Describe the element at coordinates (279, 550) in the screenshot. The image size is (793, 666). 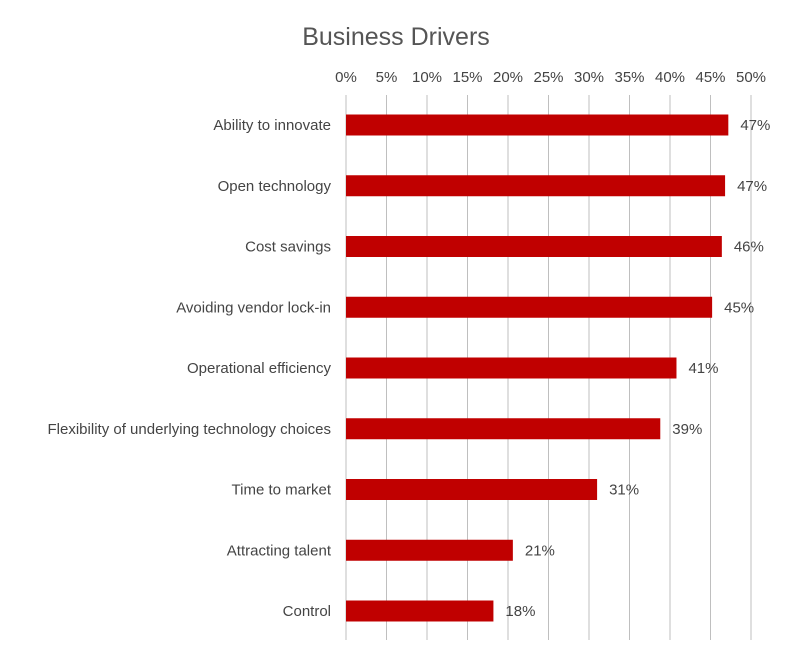
I see `category-label: Attracting talent` at that location.